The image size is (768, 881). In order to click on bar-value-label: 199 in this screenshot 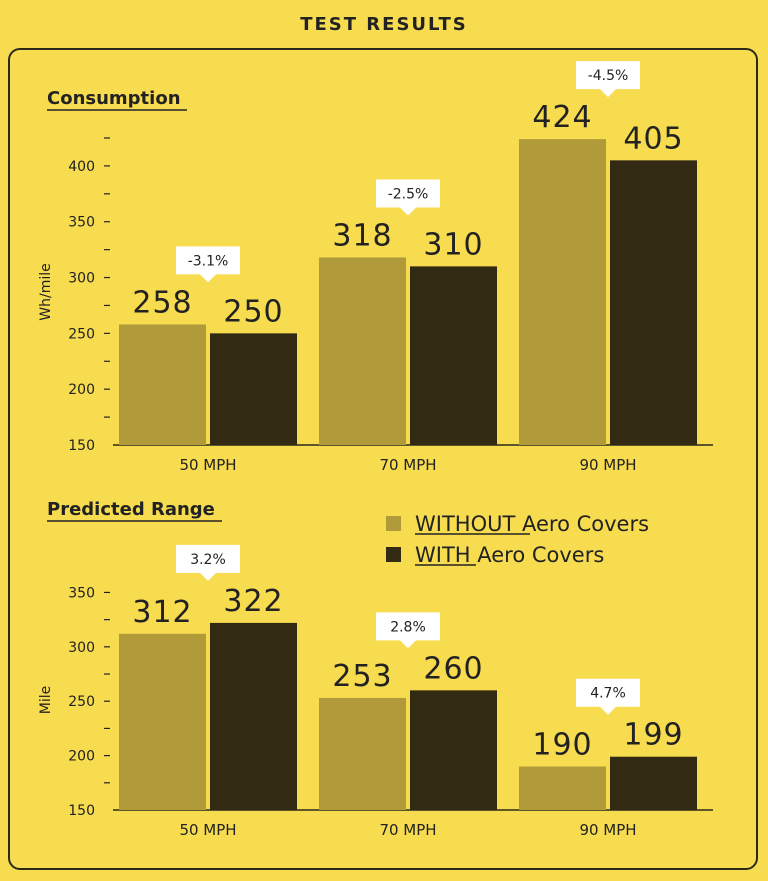, I will do `click(653, 735)`.